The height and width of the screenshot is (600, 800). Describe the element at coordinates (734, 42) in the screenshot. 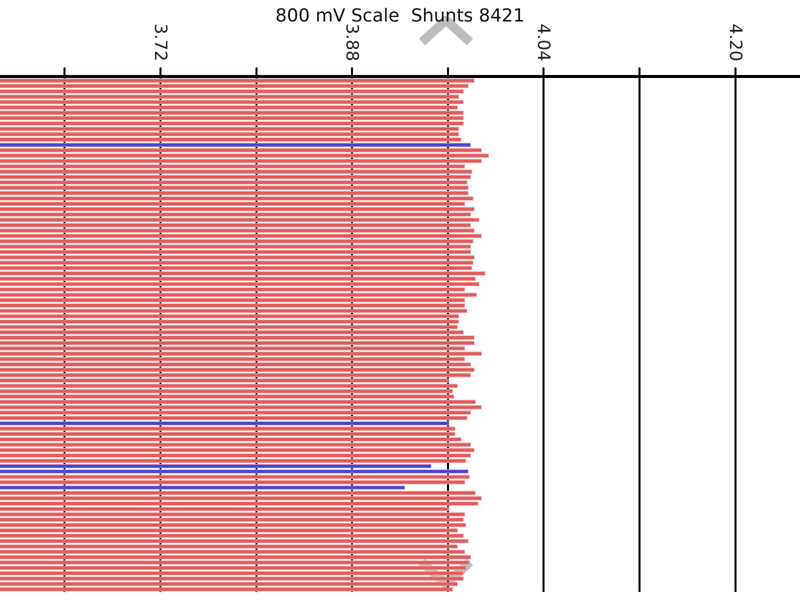

I see `x-tick-label: 4.20` at that location.